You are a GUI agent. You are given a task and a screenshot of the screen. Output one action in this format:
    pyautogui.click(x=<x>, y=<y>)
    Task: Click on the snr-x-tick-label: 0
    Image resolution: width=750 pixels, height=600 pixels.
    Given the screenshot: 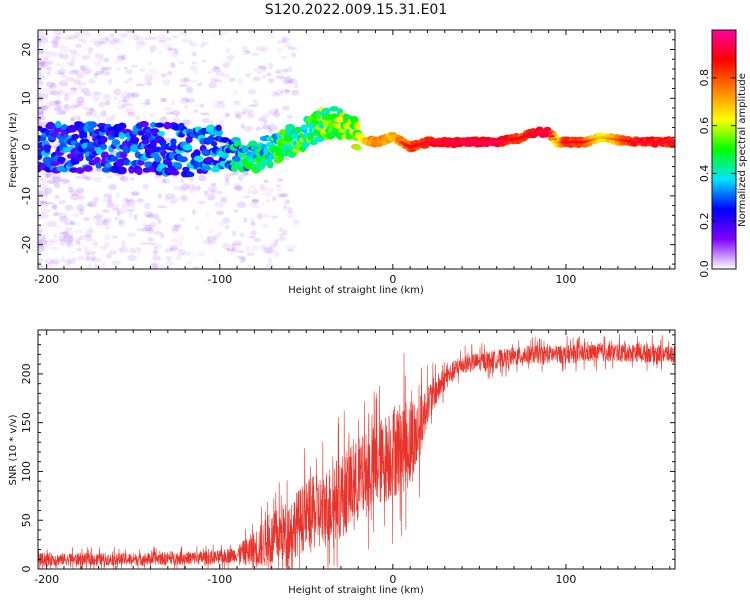 What is the action you would take?
    pyautogui.click(x=392, y=579)
    